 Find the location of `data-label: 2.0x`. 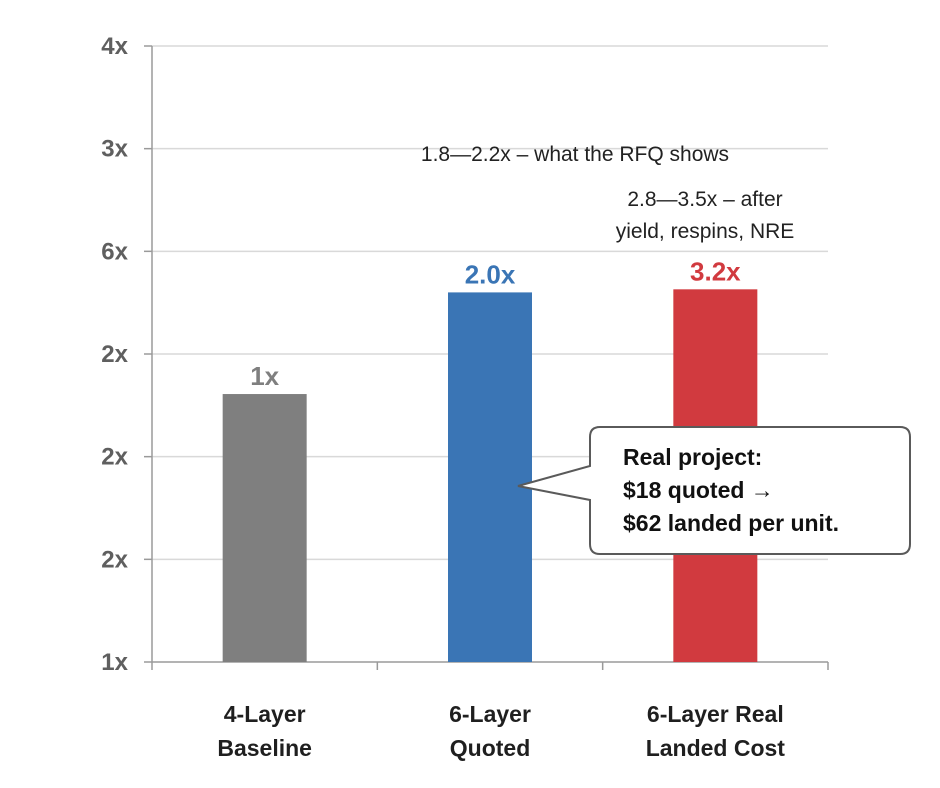

data-label: 2.0x is located at coordinates (490, 274).